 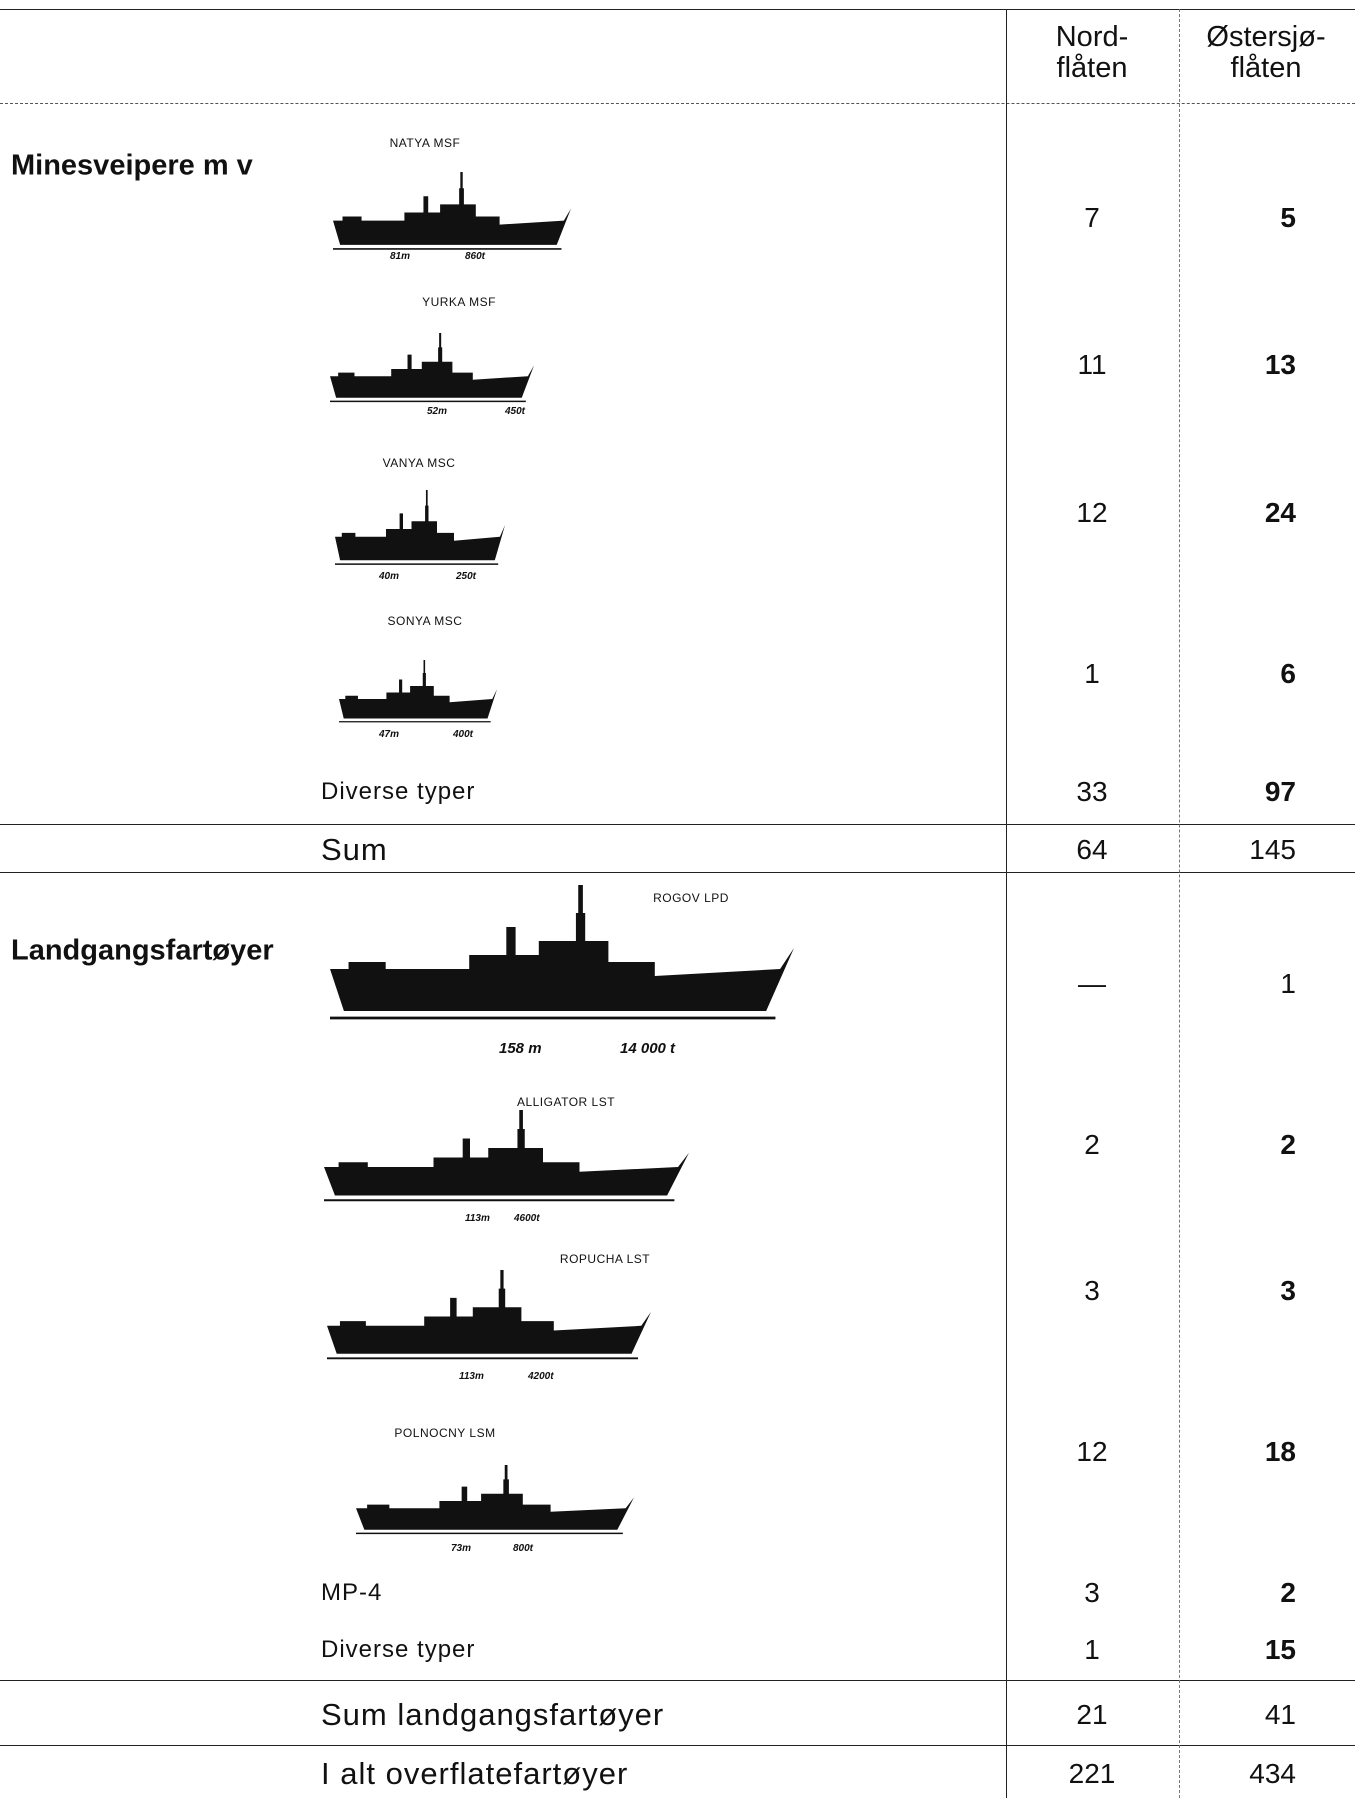 What do you see at coordinates (445, 1433) in the screenshot?
I see `ship-name: POLNOCNY LSM` at bounding box center [445, 1433].